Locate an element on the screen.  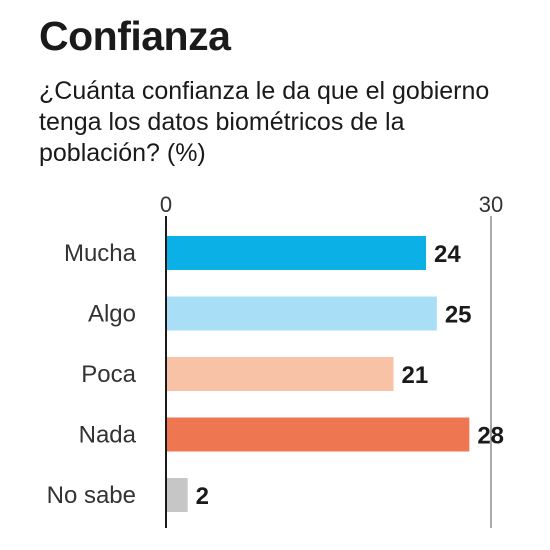
x-tick-label-30: 30 is located at coordinates (491, 204).